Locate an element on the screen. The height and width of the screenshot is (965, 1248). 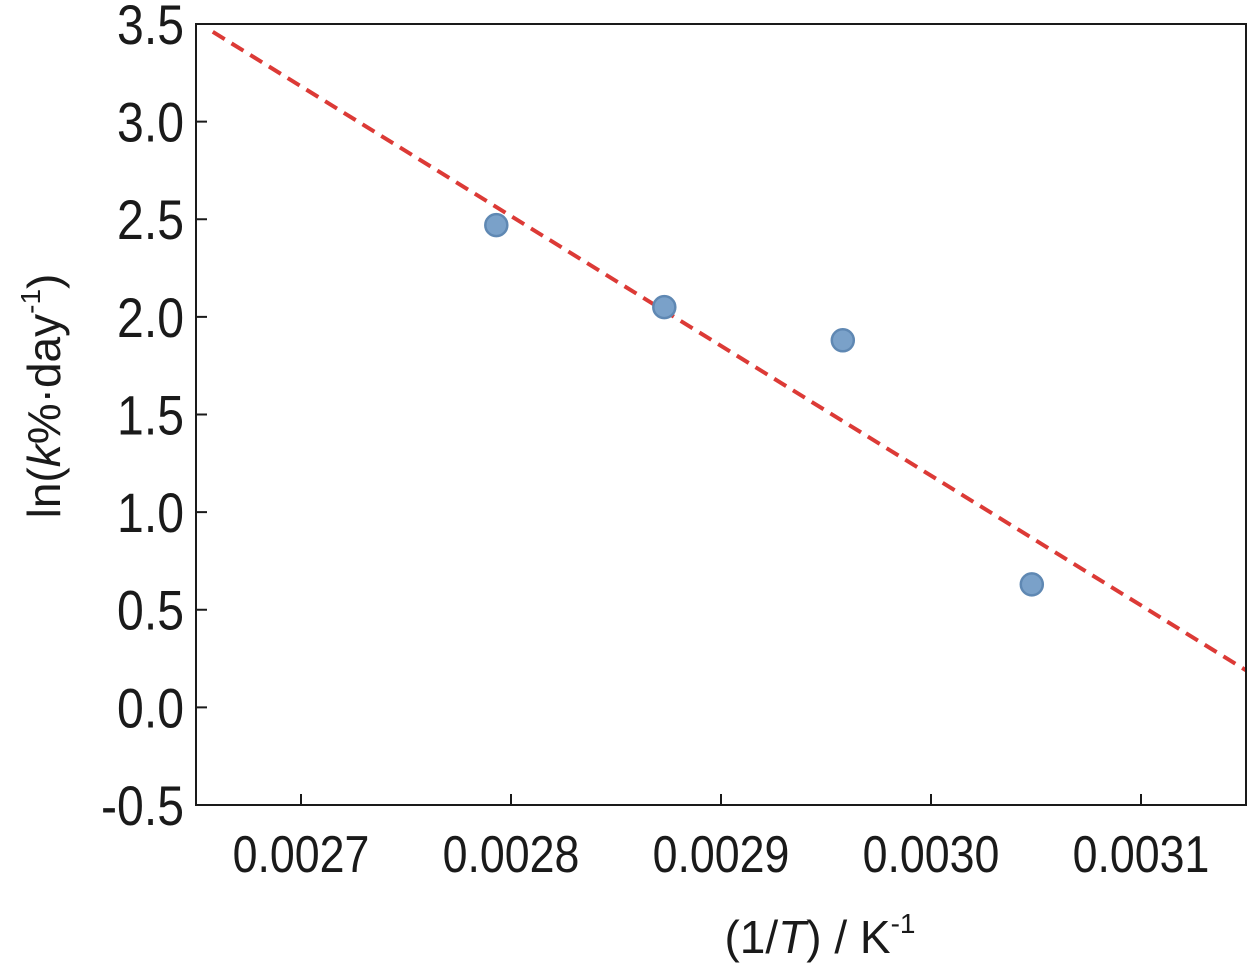
x-tick-label: 0.0028 is located at coordinates (511, 855).